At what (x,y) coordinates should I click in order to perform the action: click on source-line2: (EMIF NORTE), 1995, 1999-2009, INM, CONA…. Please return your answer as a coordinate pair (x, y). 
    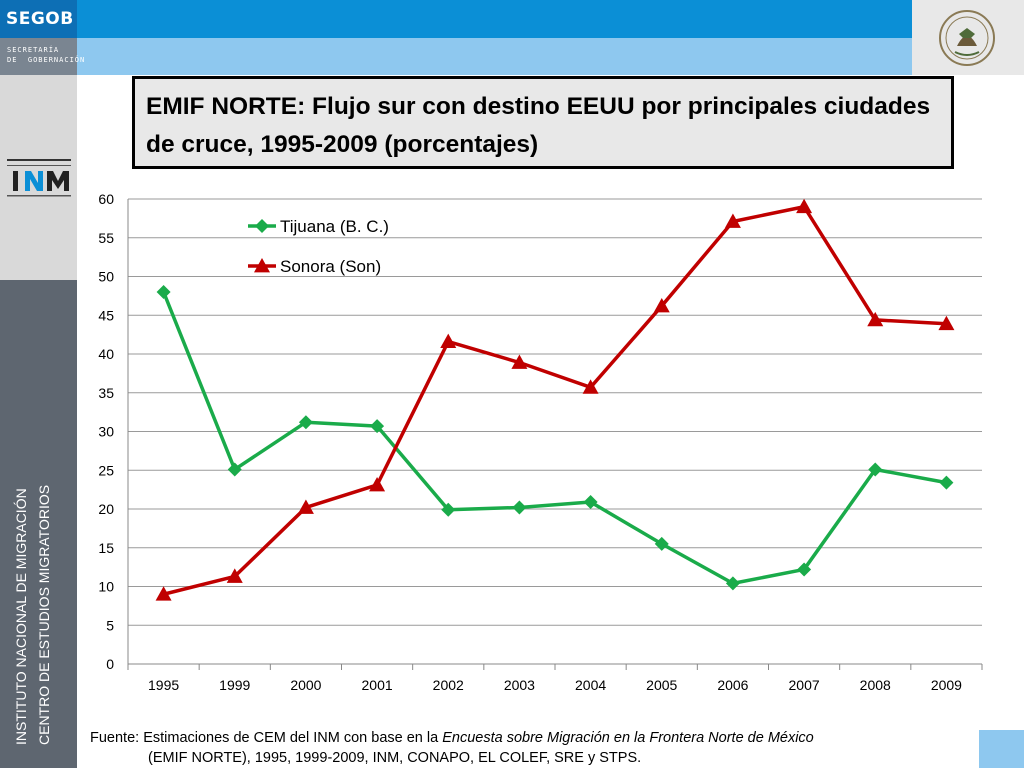
    Looking at the image, I should click on (395, 758).